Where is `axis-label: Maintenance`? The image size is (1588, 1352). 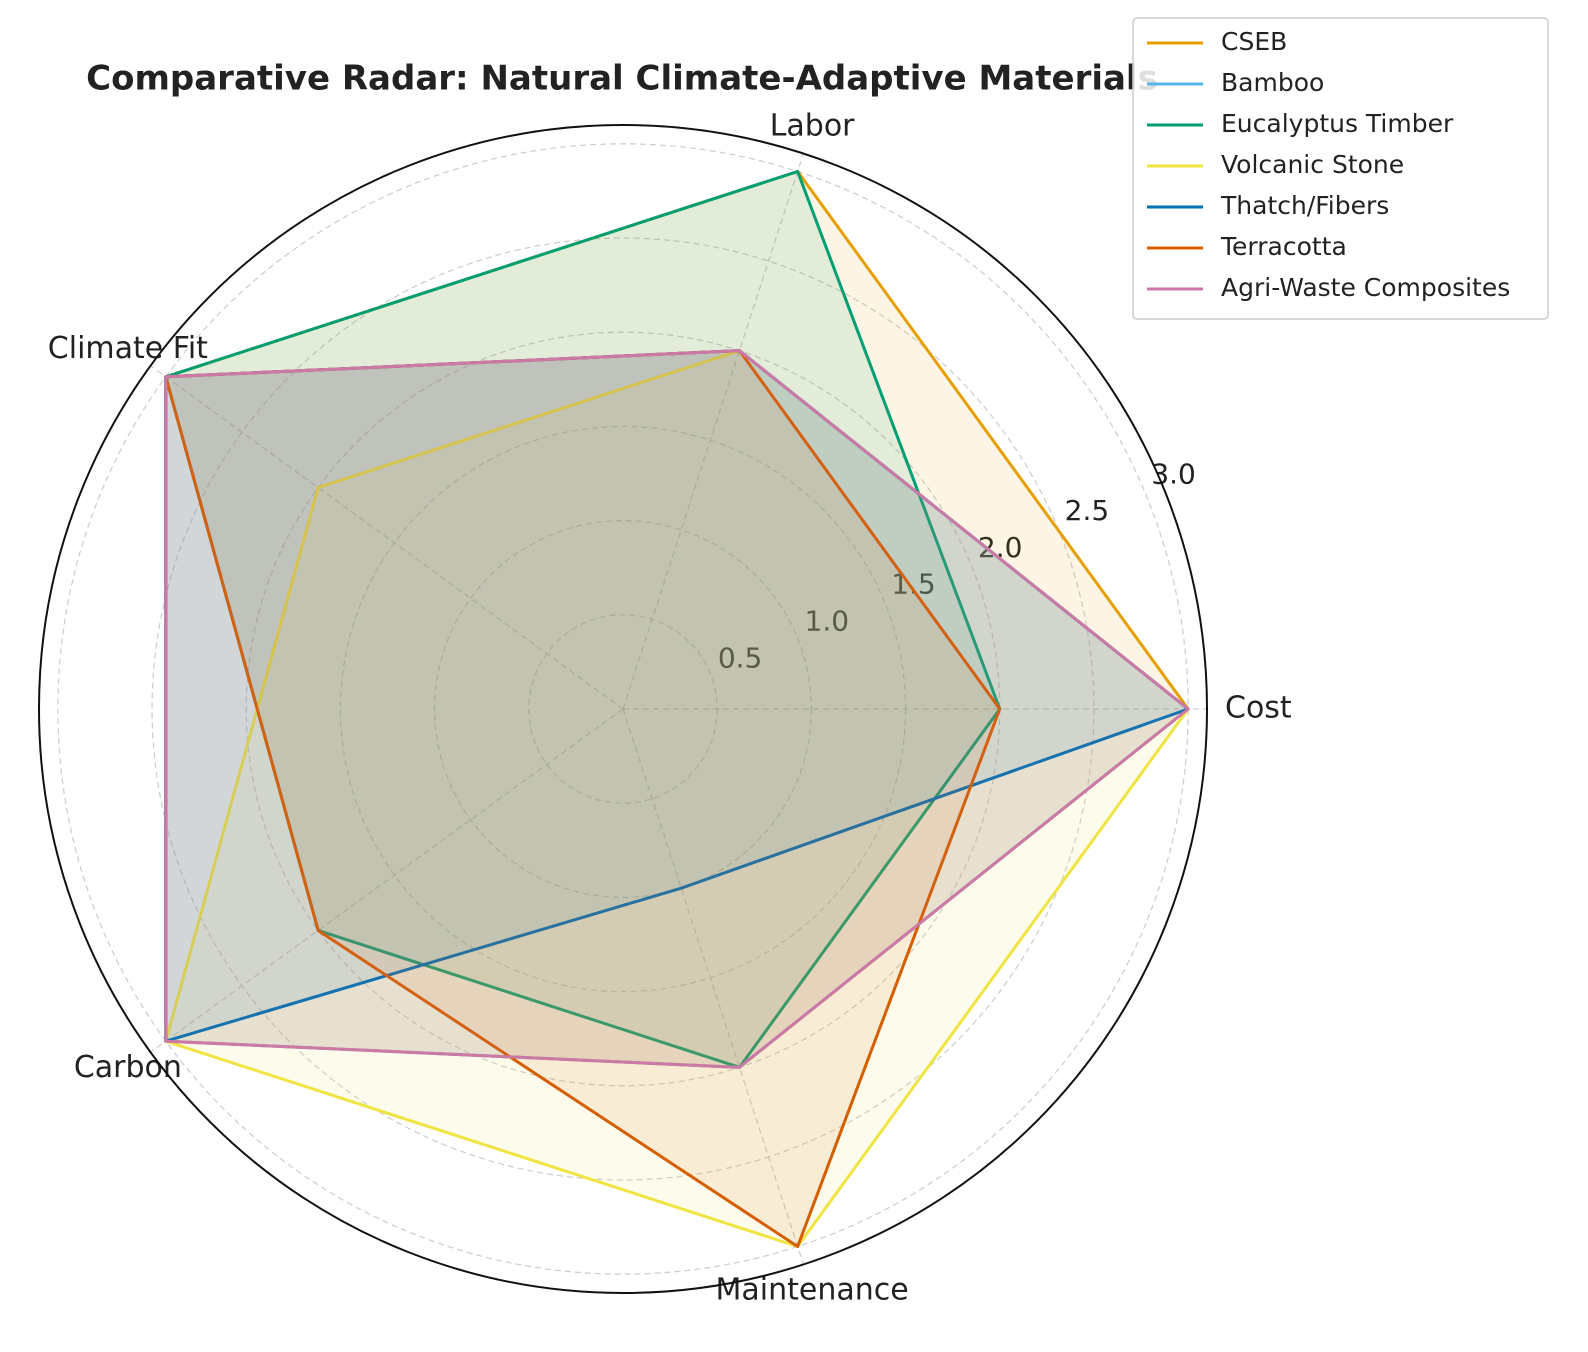 axis-label: Maintenance is located at coordinates (812, 1290).